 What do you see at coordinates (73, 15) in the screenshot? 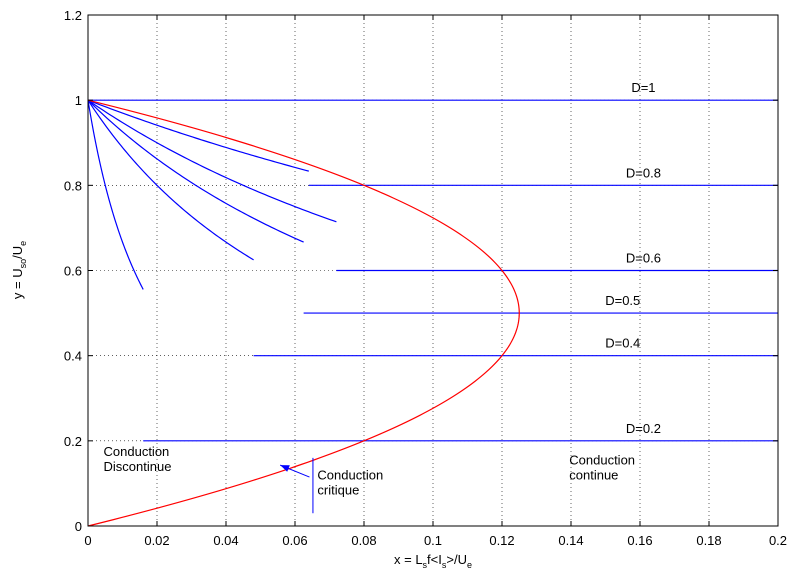
I see `y-tick-label: 1.2` at bounding box center [73, 15].